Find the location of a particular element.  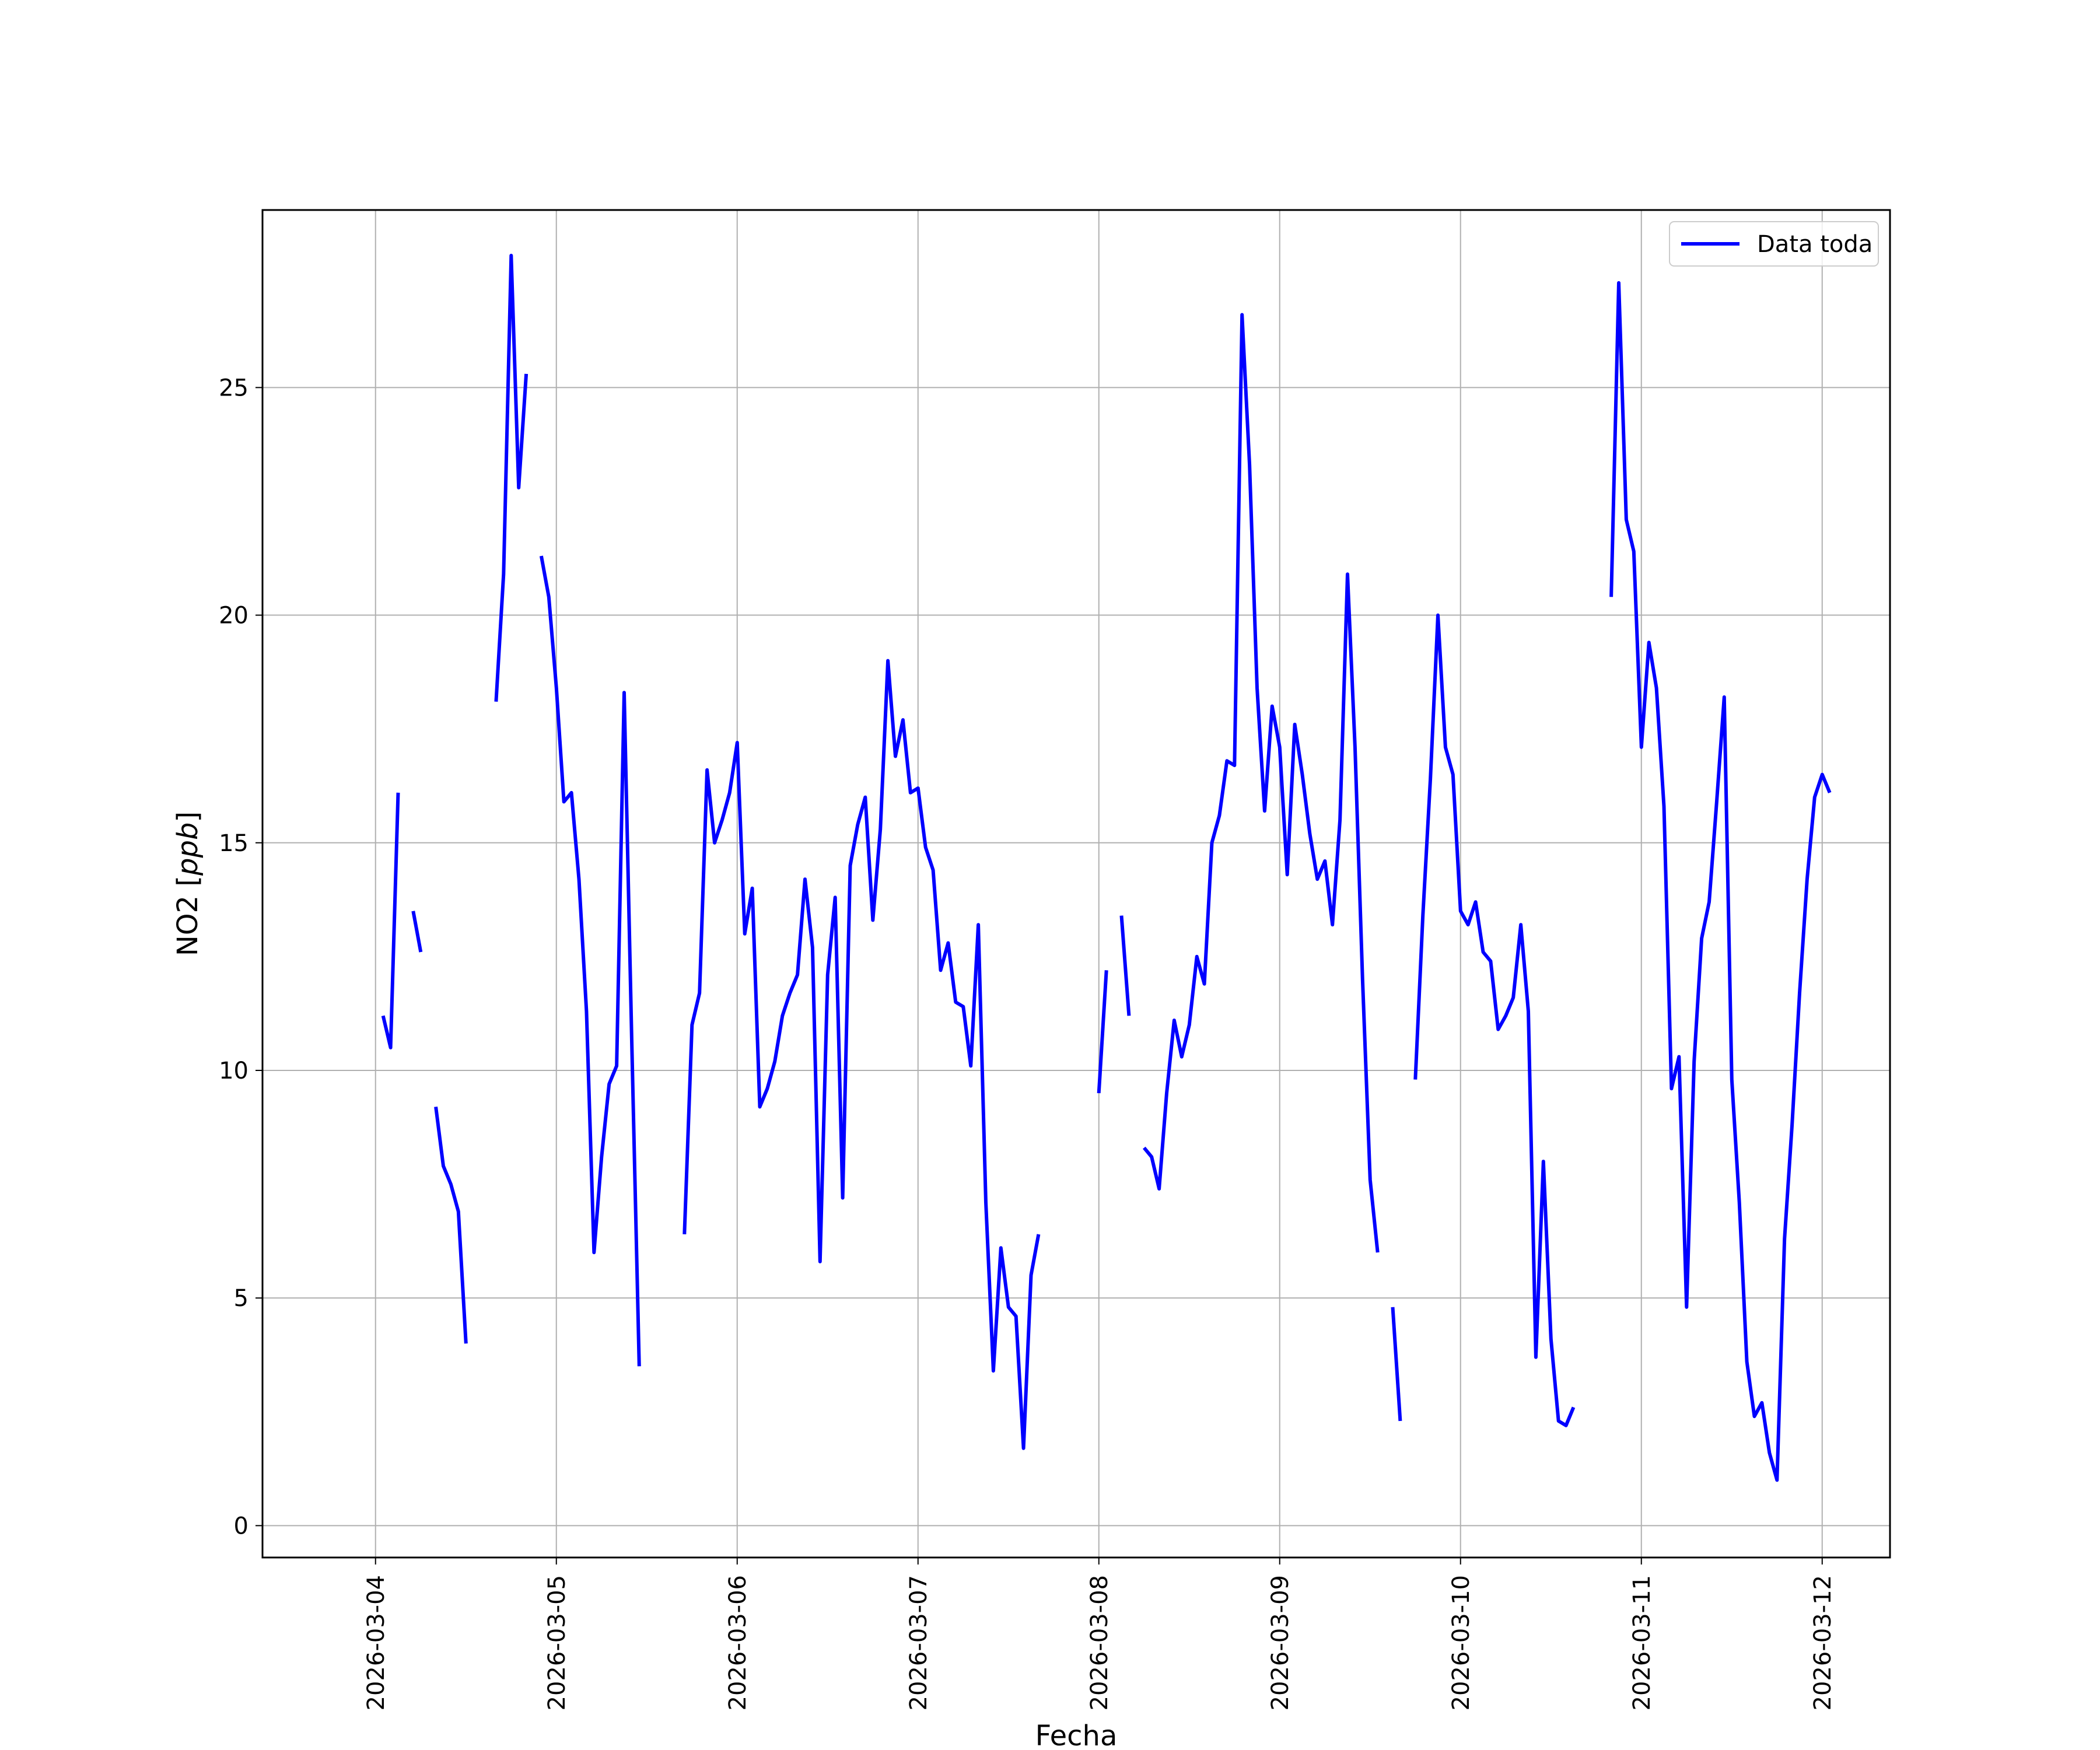

legend: Data toda is located at coordinates (1774, 244).